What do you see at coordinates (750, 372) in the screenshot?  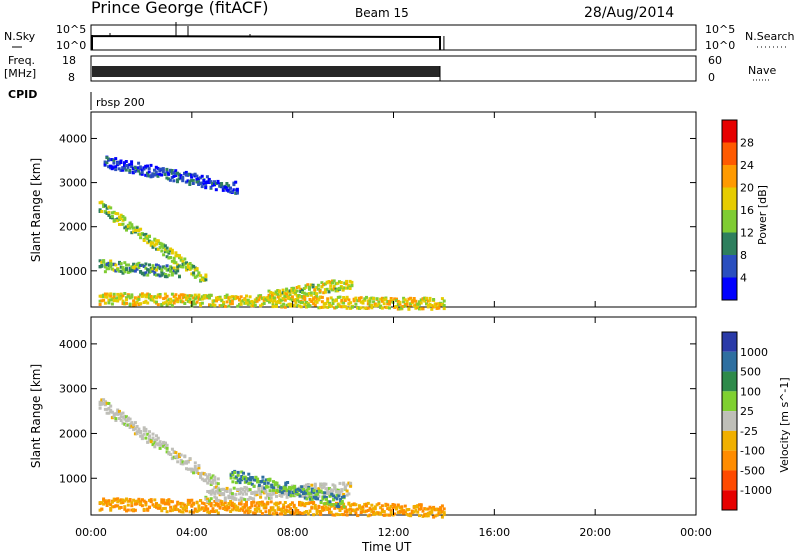 I see `velocity-cbar-tick: 500` at bounding box center [750, 372].